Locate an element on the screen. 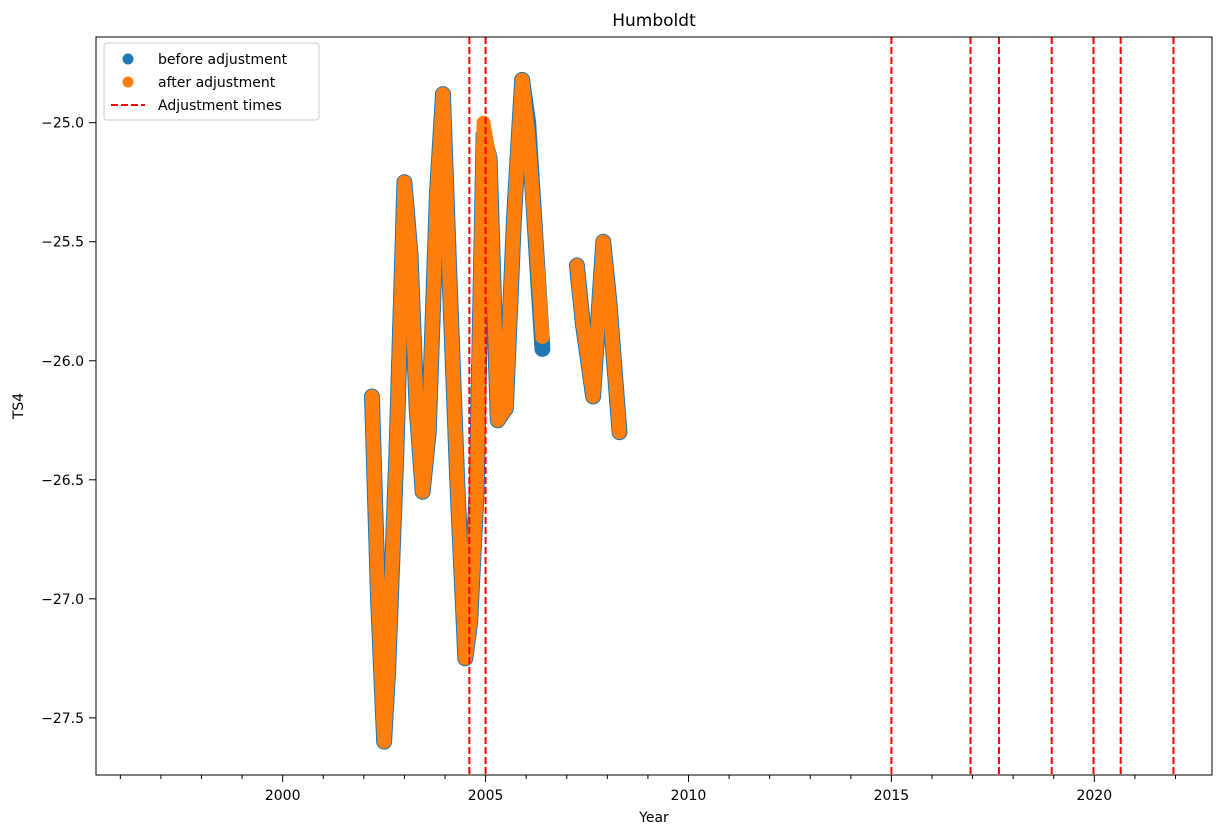  x-tick-label: 2020 is located at coordinates (1094, 796).